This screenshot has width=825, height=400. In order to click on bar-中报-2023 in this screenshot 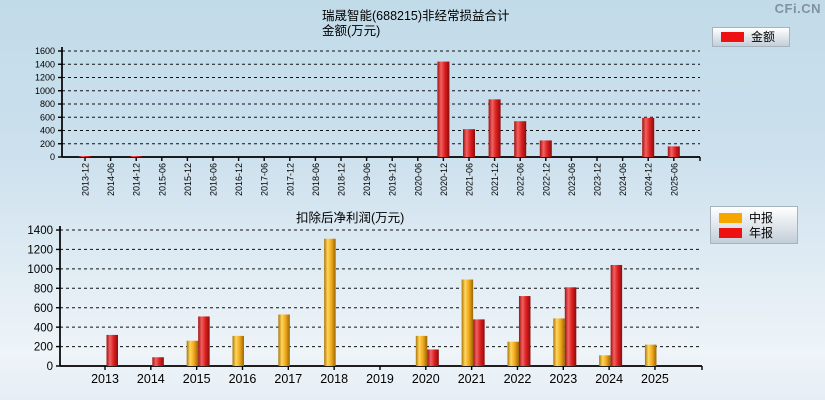, I will do `click(559, 342)`.